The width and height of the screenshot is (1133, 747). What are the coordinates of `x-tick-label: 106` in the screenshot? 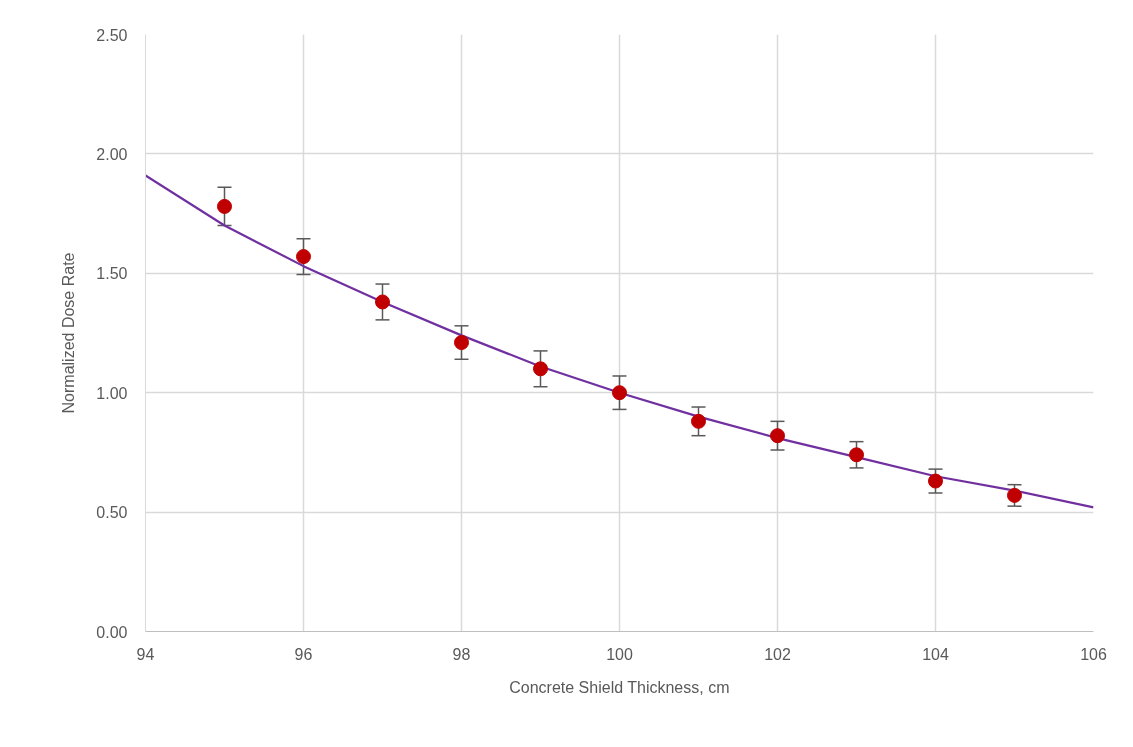 It's located at (1093, 654).